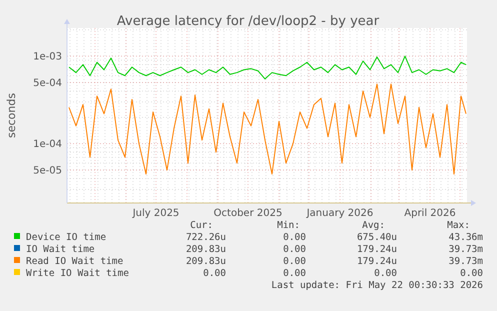 This screenshot has height=311, width=497. What do you see at coordinates (47, 171) in the screenshot?
I see `y-tick-label: 5e-05` at bounding box center [47, 171].